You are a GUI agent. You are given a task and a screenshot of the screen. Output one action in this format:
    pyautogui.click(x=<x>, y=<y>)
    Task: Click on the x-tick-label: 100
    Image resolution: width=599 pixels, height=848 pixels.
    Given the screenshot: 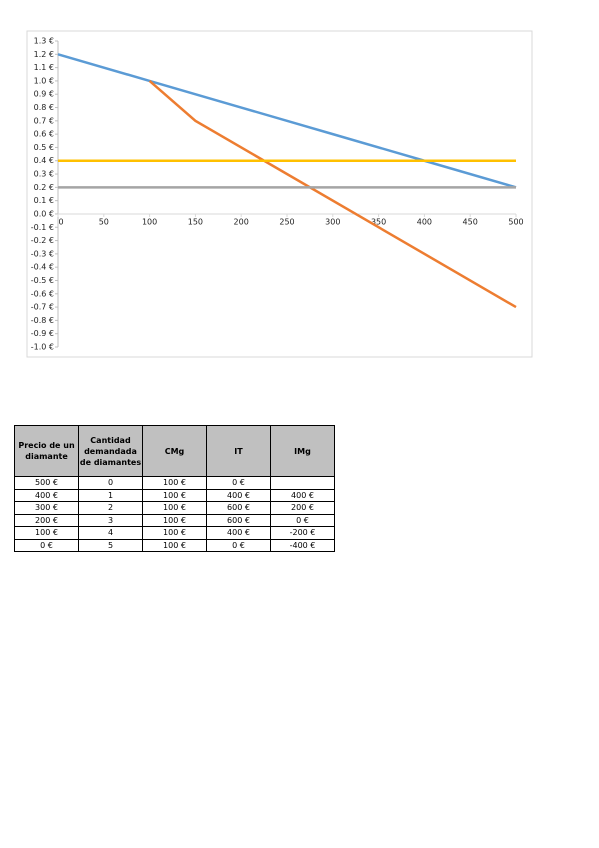 What is the action you would take?
    pyautogui.click(x=149, y=221)
    